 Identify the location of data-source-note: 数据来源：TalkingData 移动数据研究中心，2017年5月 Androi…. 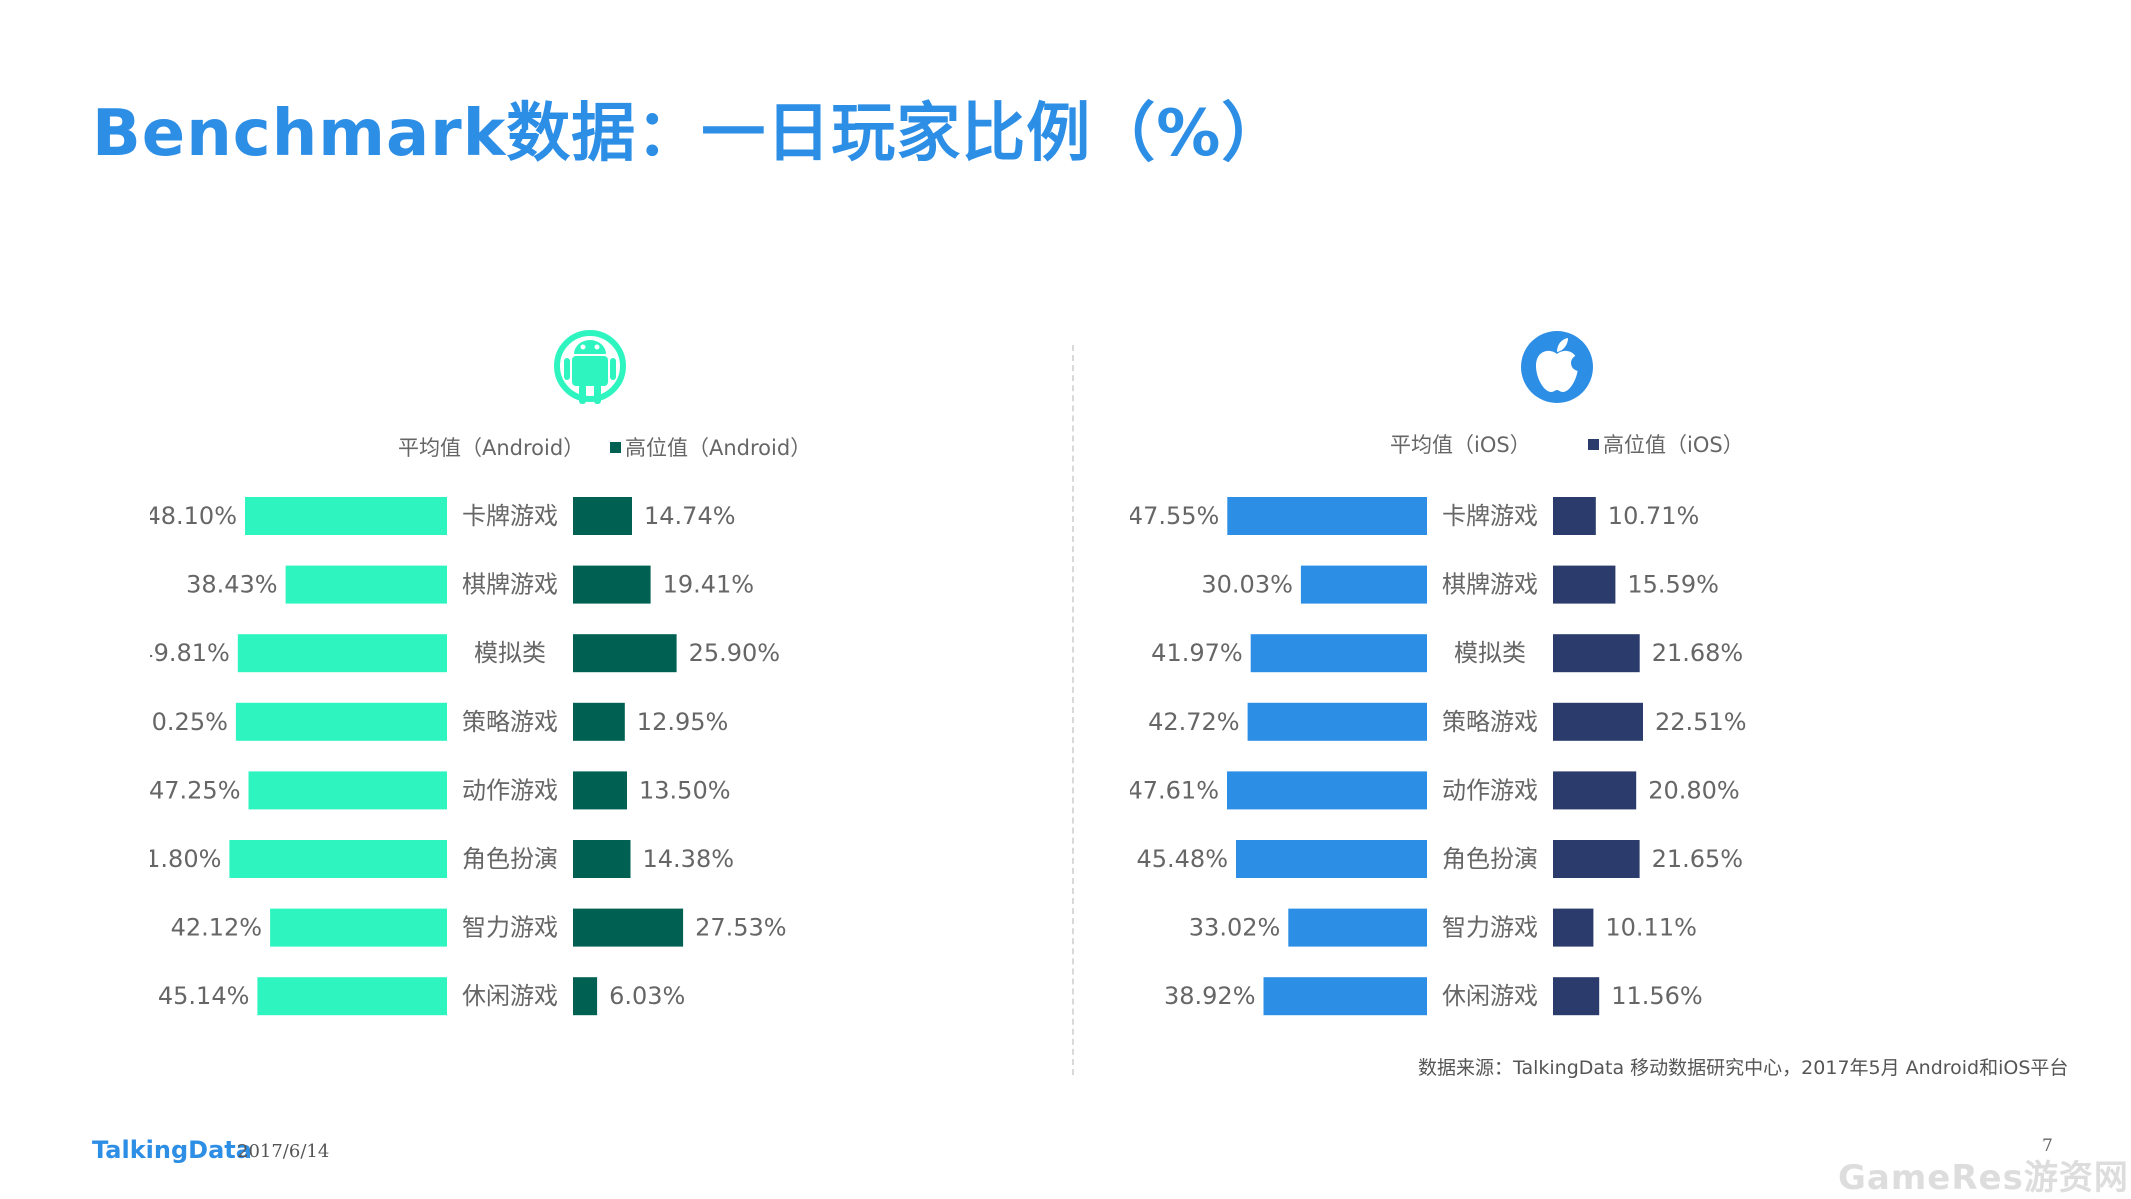
(1743, 1068).